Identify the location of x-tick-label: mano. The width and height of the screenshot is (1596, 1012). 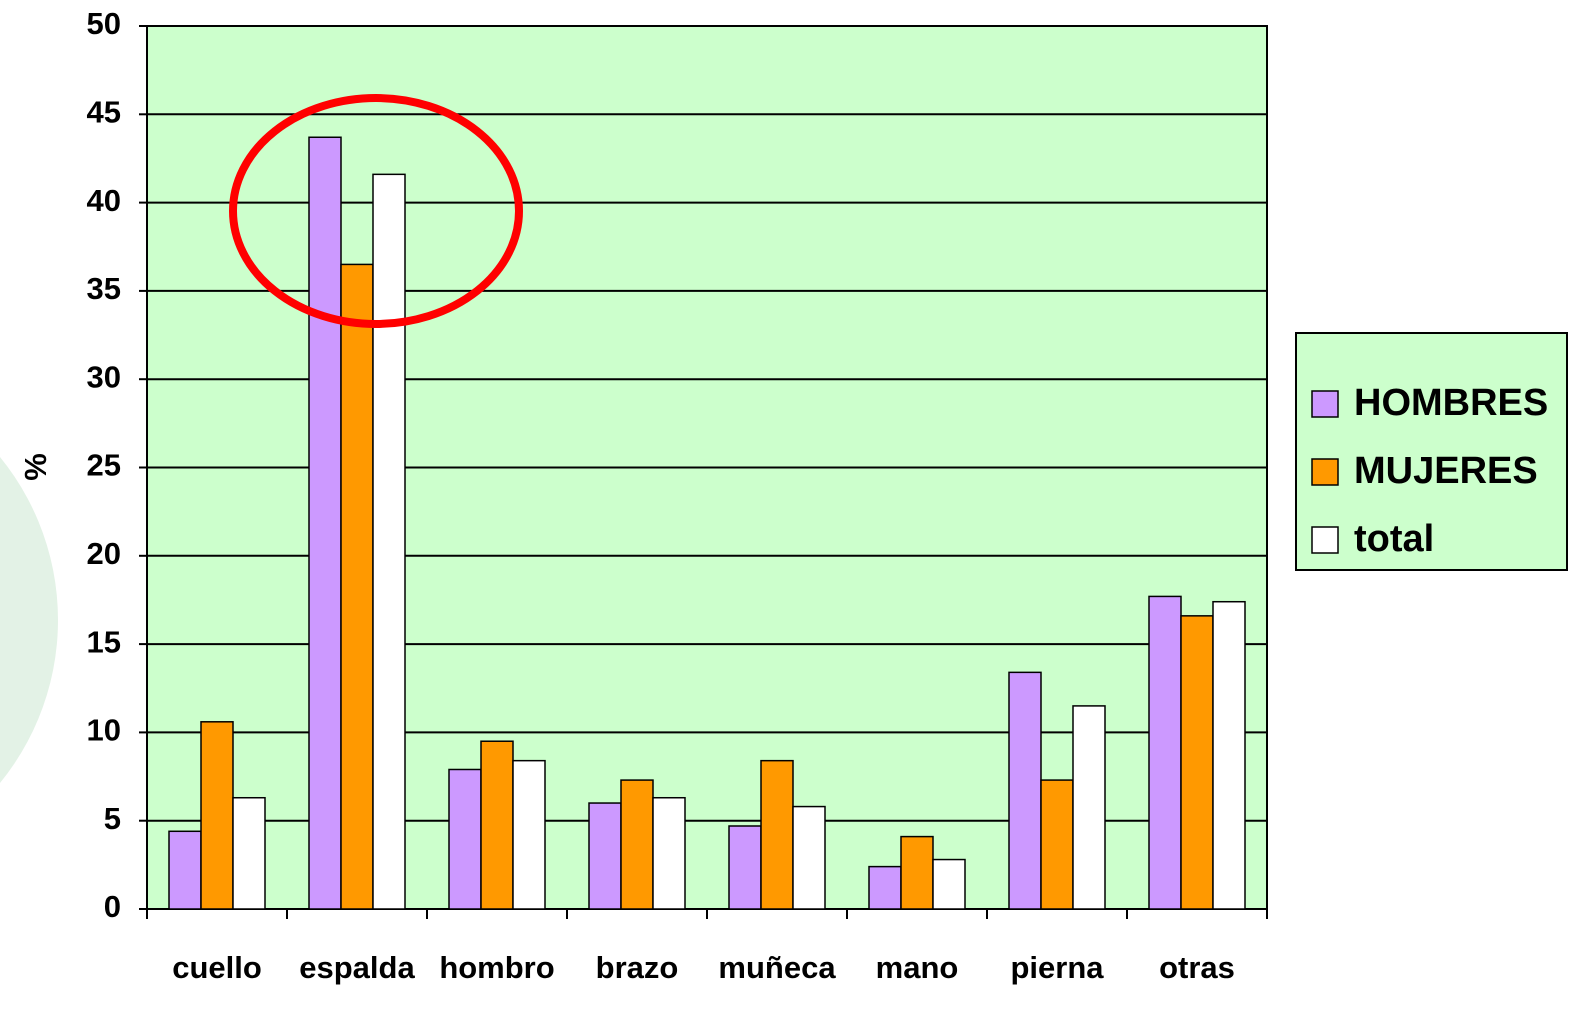
(917, 967).